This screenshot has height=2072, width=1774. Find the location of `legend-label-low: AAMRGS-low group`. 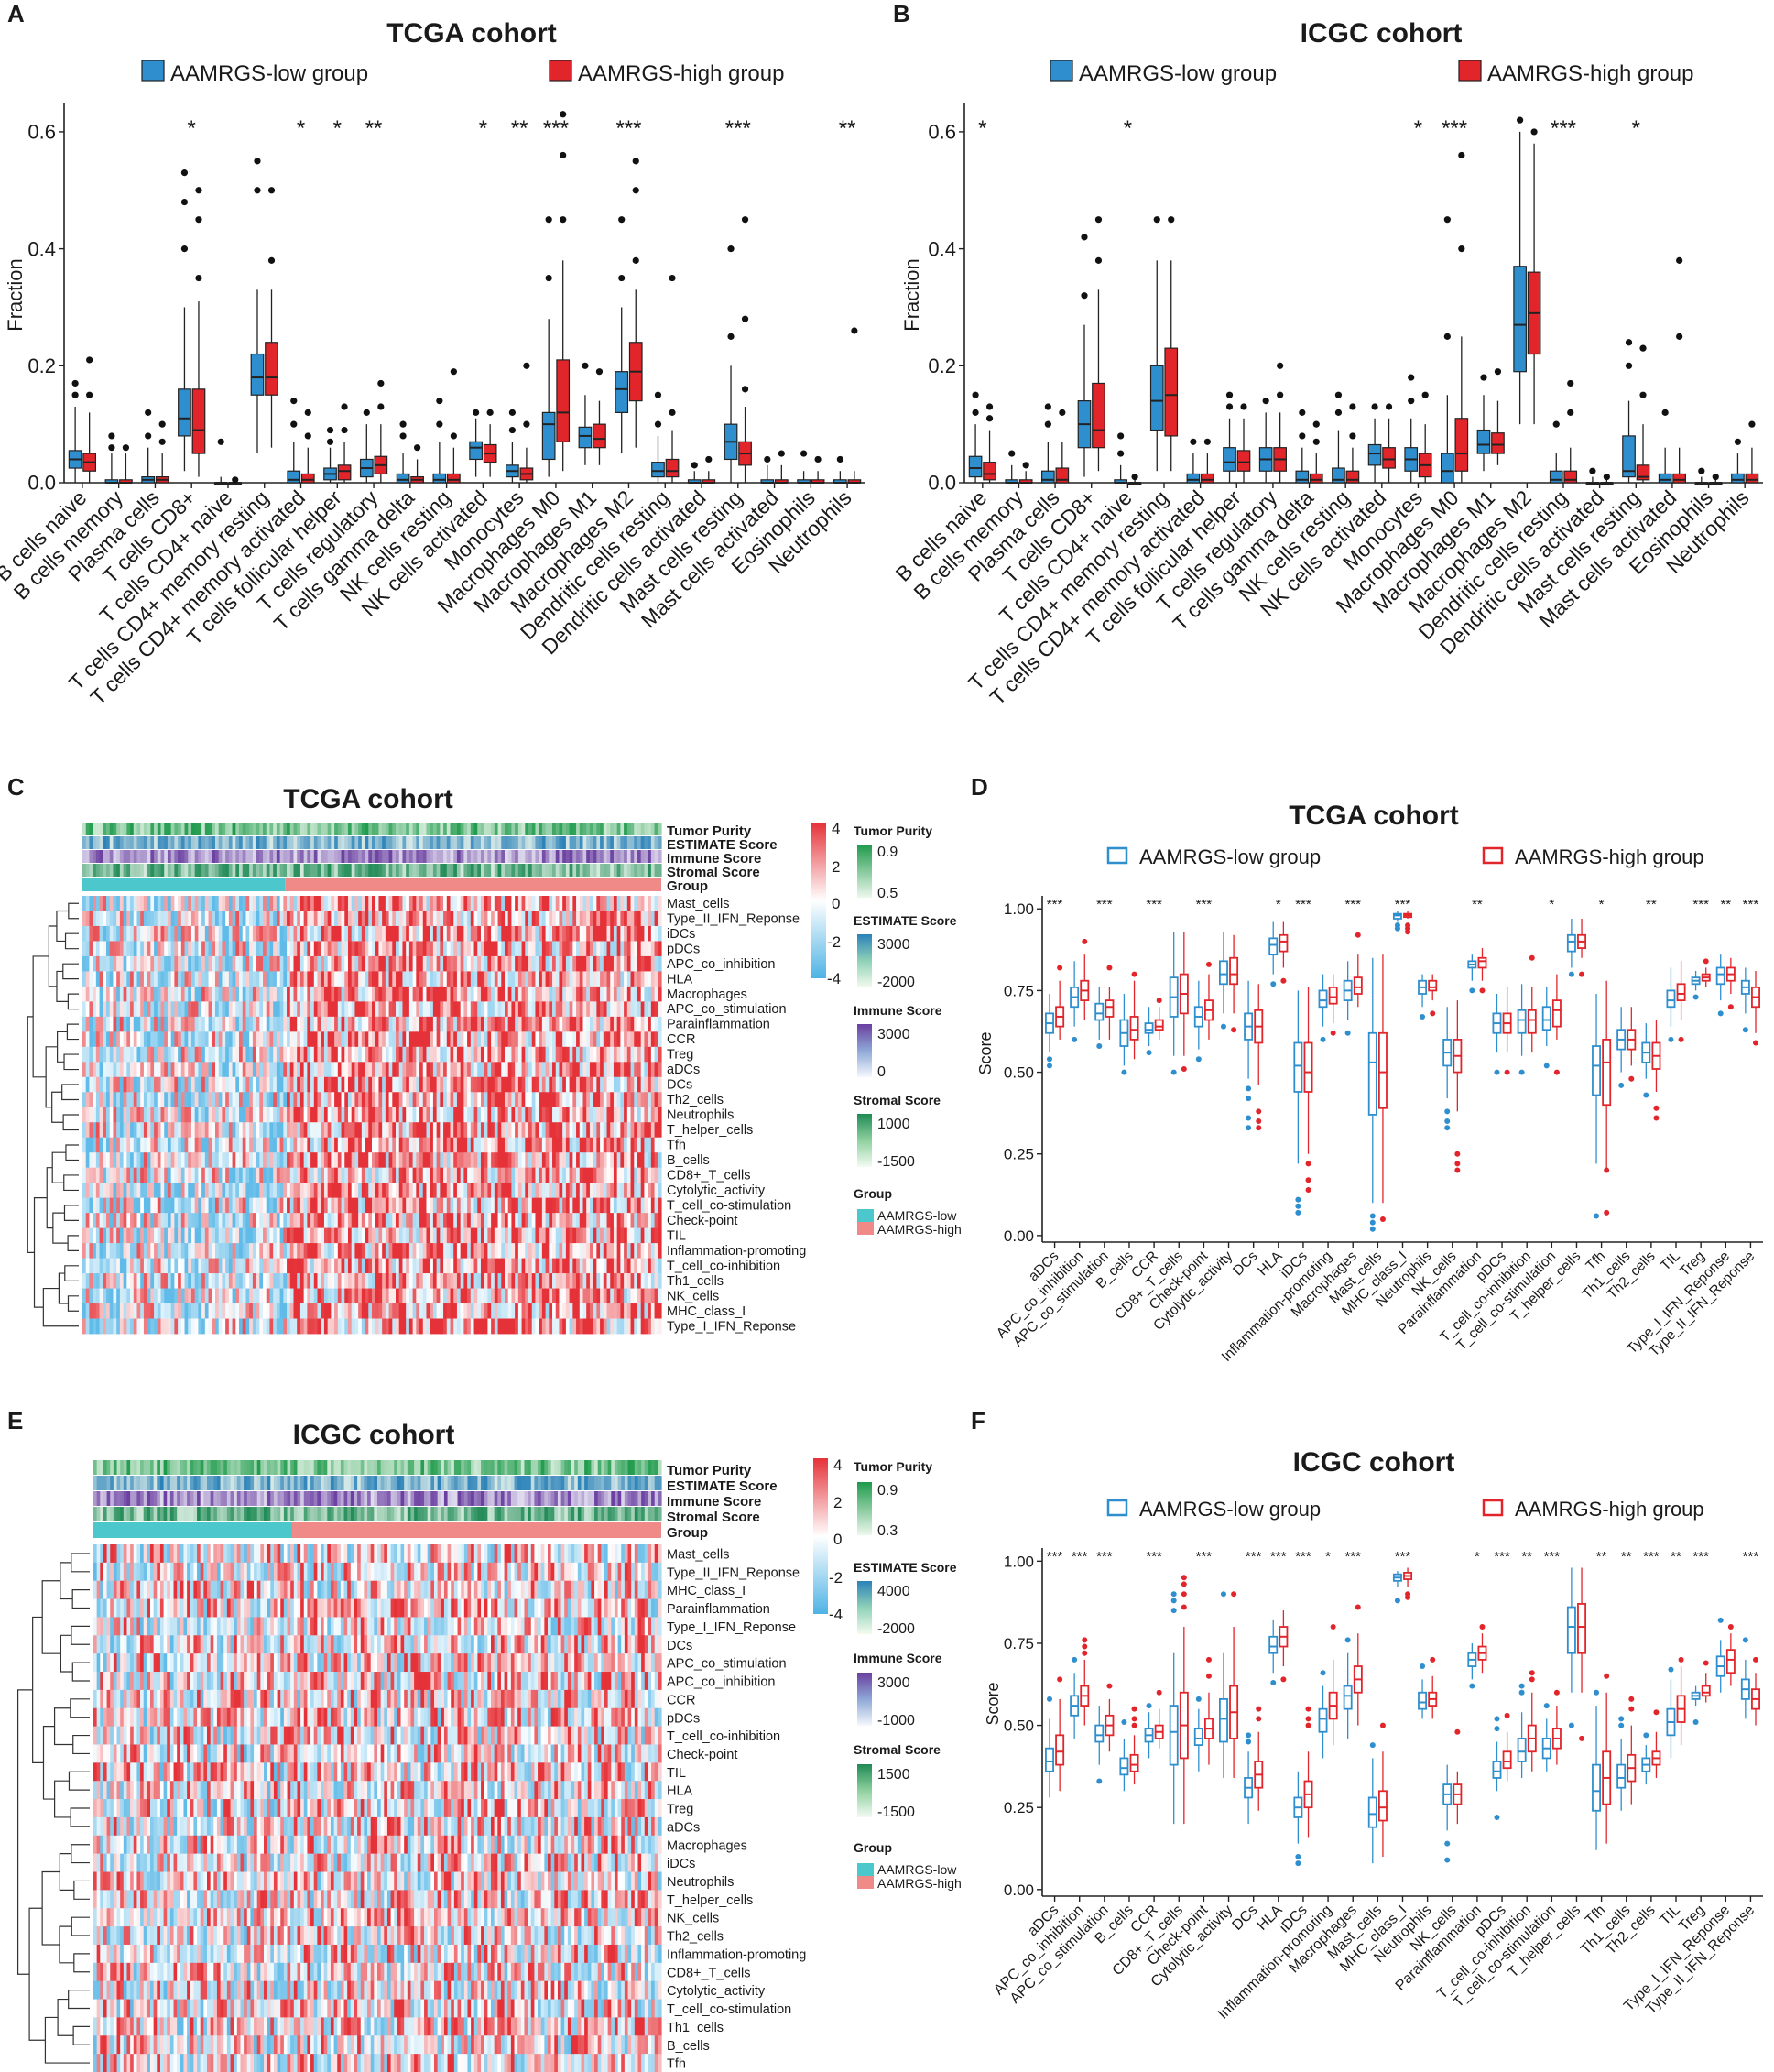

legend-label-low: AAMRGS-low group is located at coordinates (1178, 74).